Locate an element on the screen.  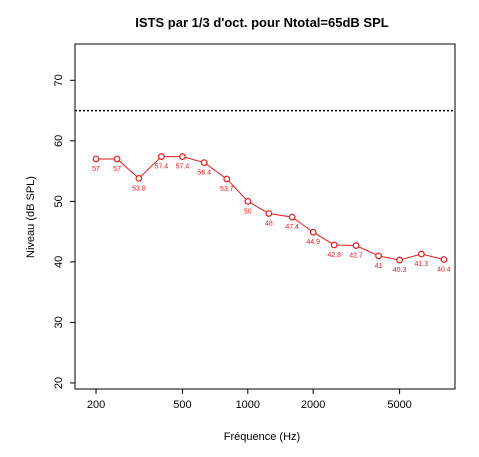
x-tick-label: 2000 is located at coordinates (313, 405).